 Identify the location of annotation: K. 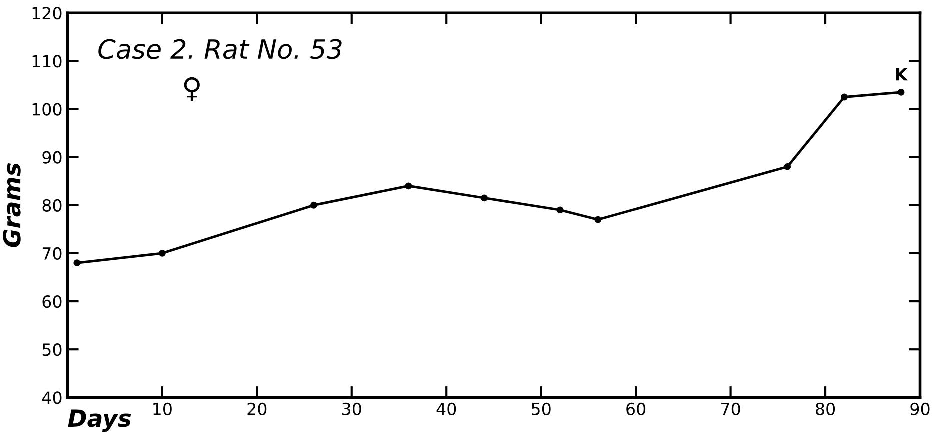
(902, 74).